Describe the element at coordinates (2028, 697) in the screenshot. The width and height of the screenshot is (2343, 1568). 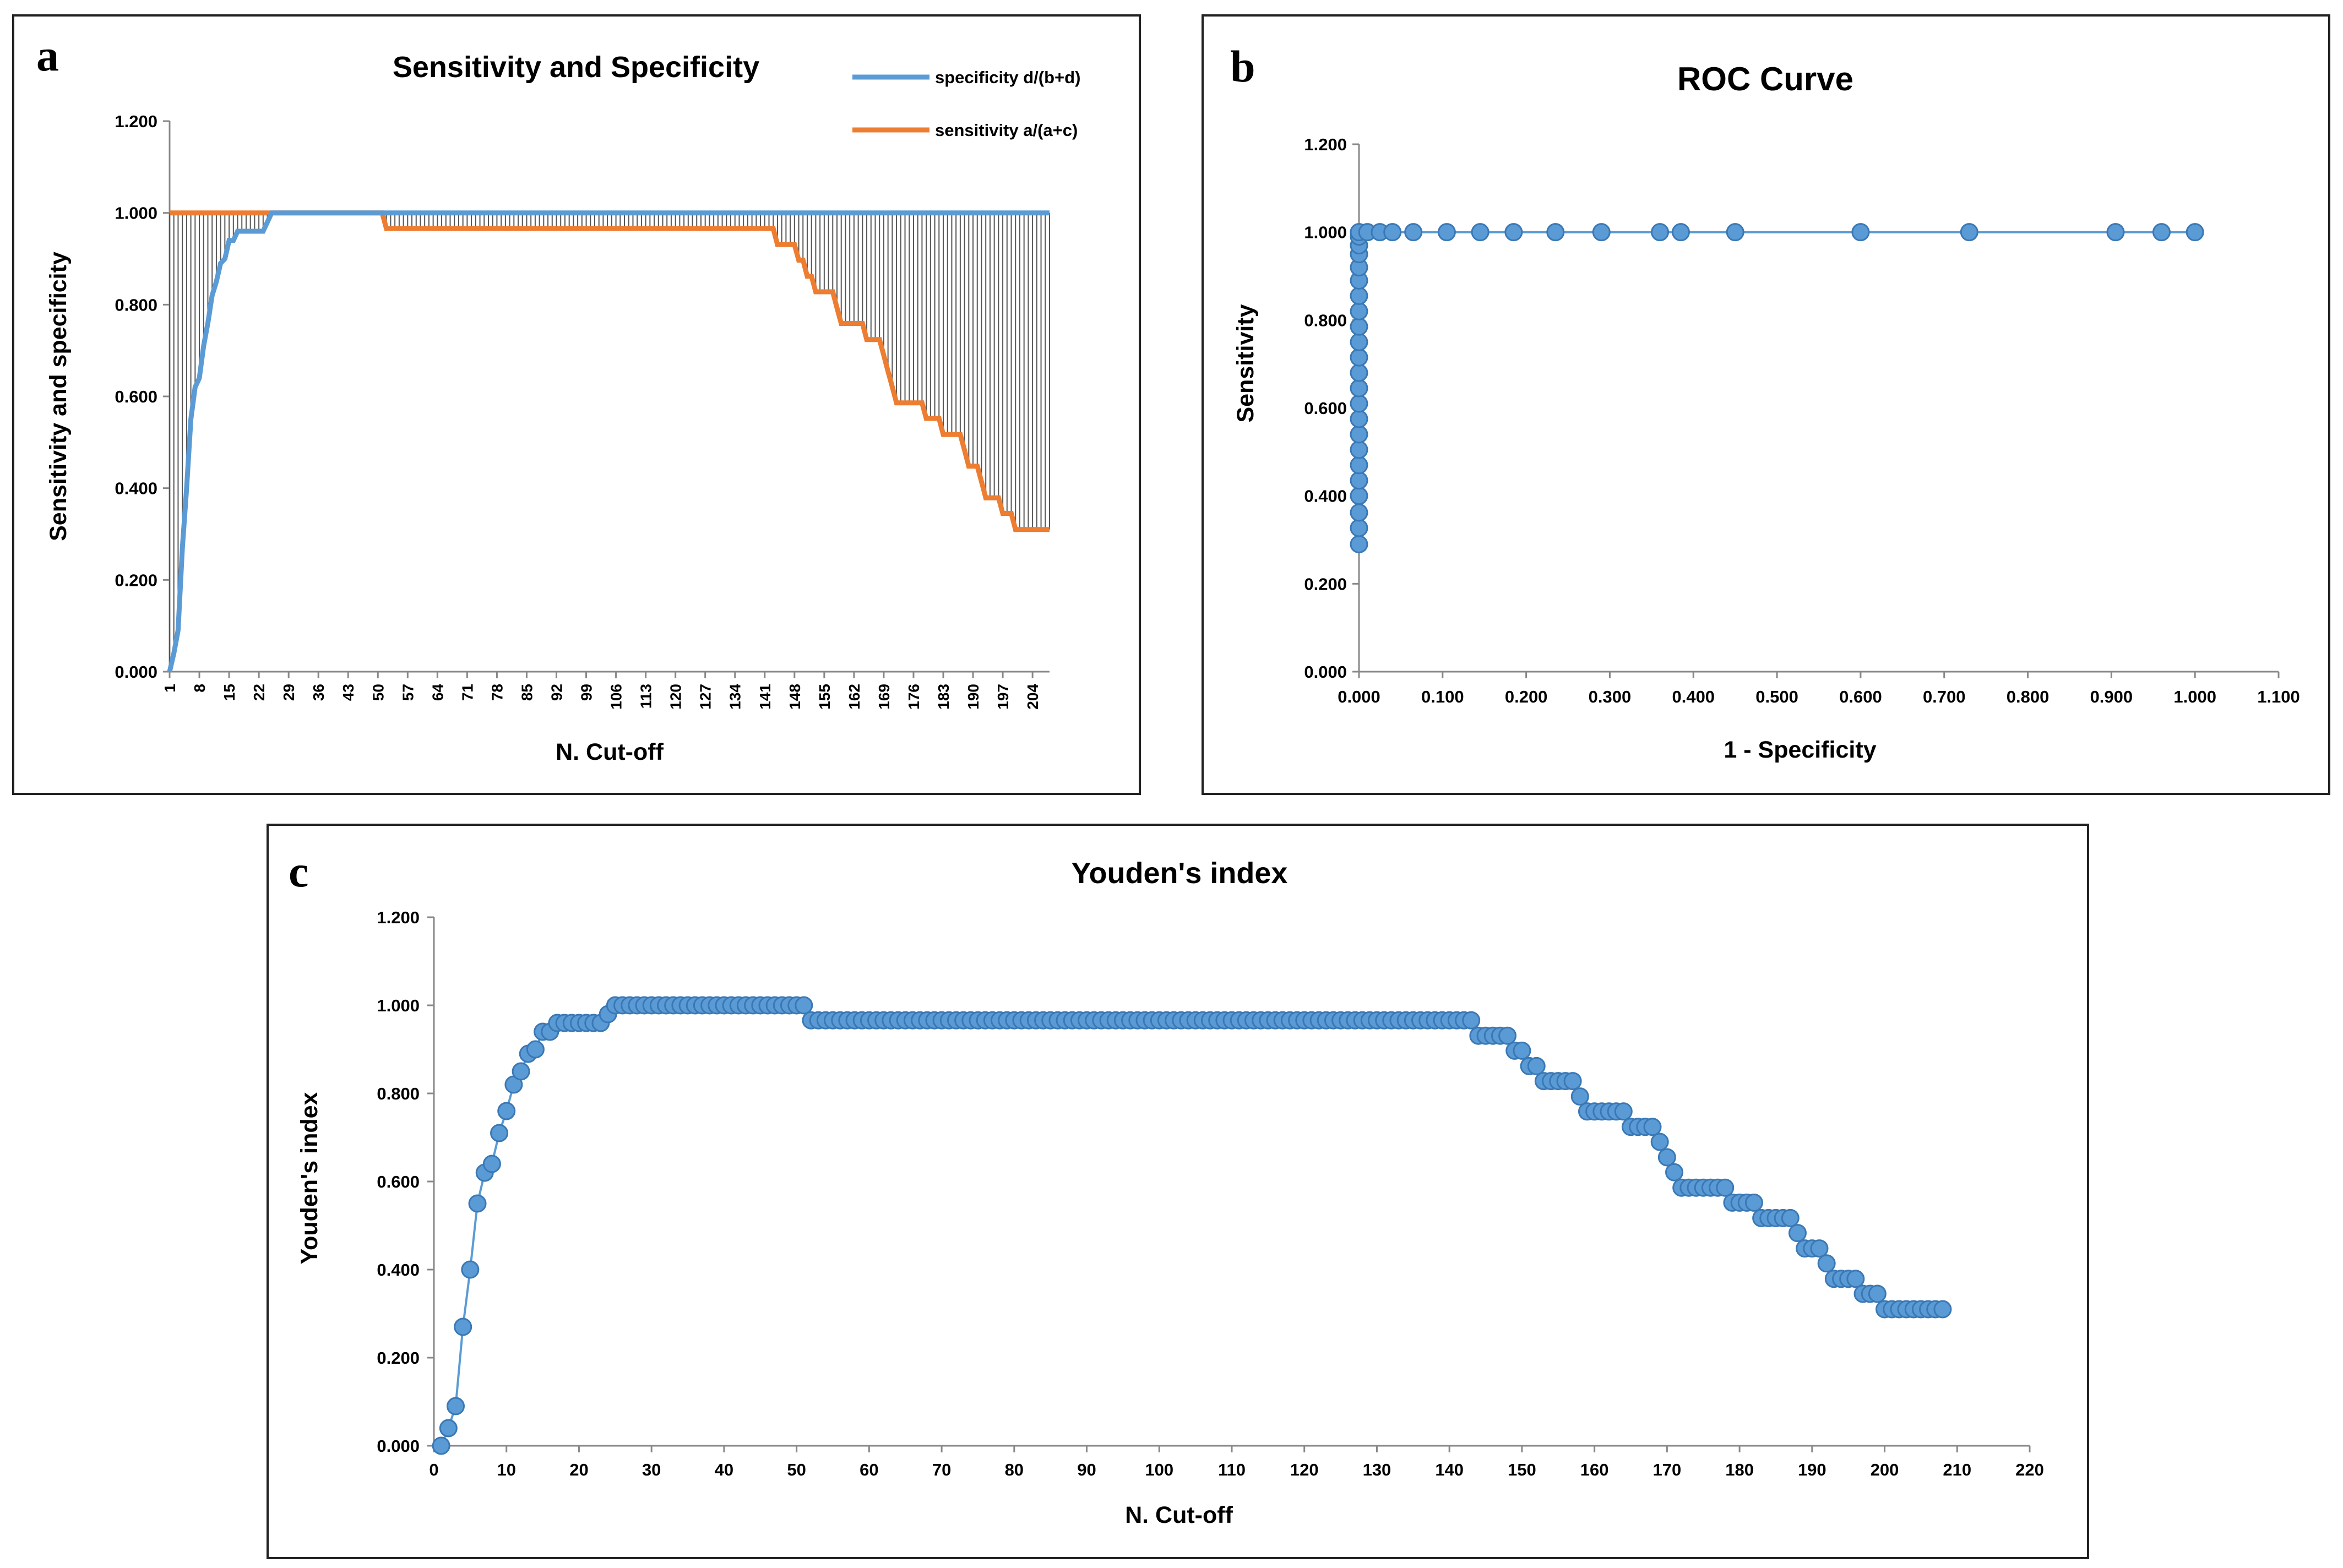
I see `x-tick-label: 0.800` at that location.